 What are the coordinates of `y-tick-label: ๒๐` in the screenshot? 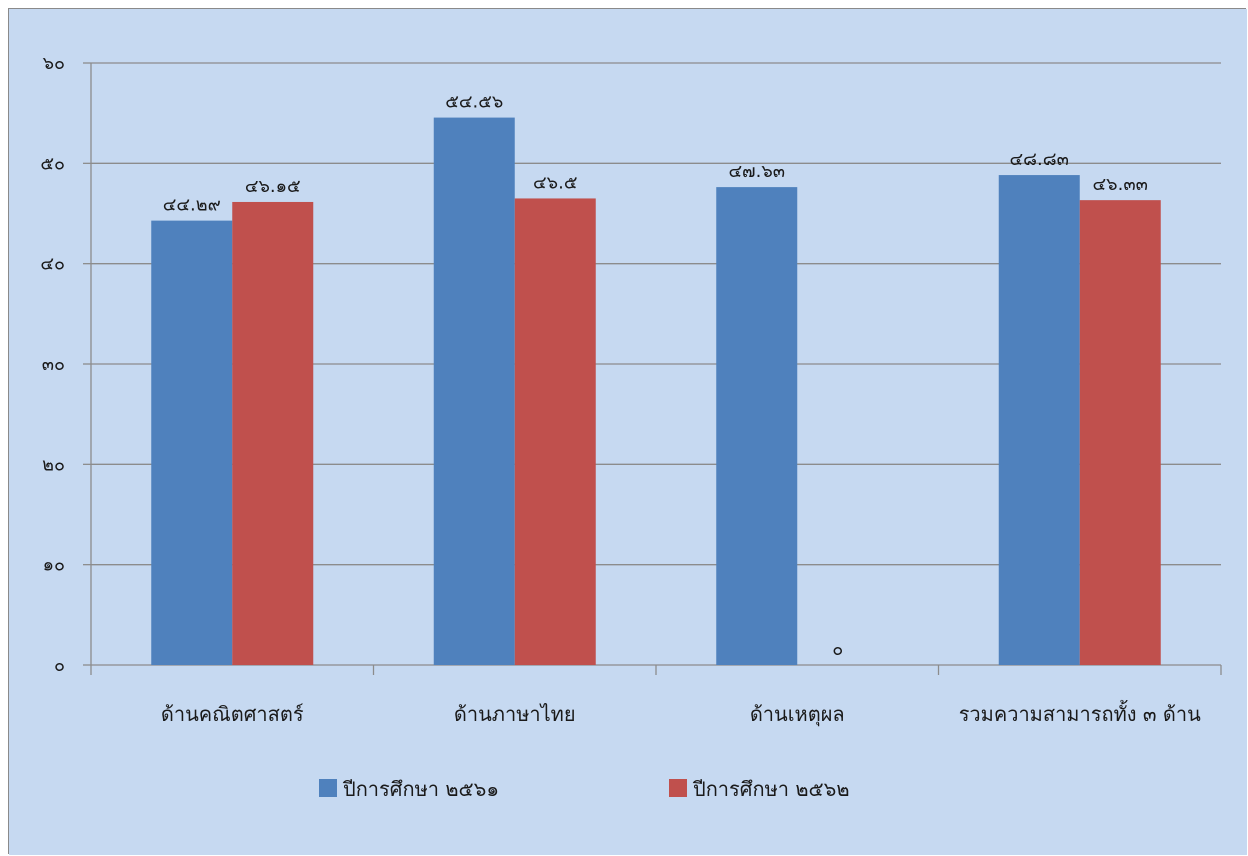 It's located at (53, 464).